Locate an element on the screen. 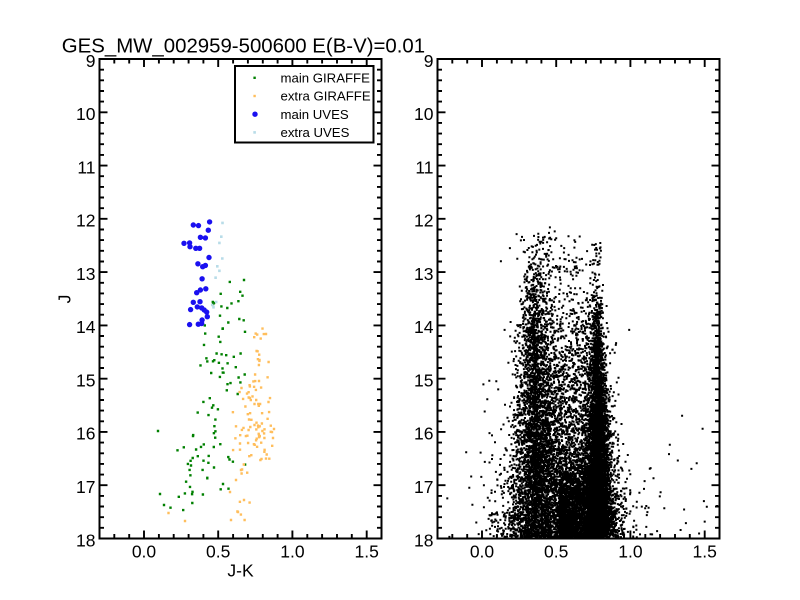 This screenshot has width=800, height=600. svg-text: J-K is located at coordinates (240, 571).